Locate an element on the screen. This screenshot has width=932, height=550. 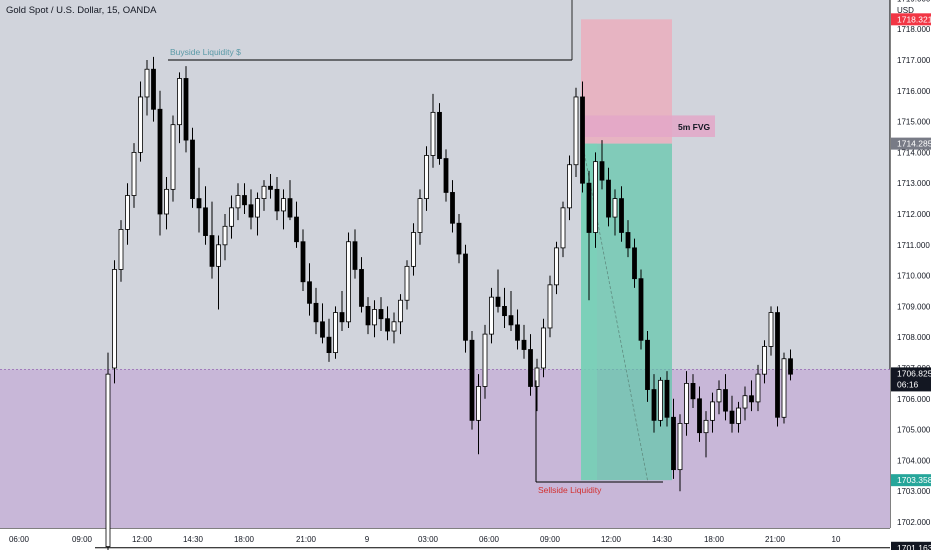
sellside-liquidity-label: Sellside Liquidity is located at coordinates (570, 490).